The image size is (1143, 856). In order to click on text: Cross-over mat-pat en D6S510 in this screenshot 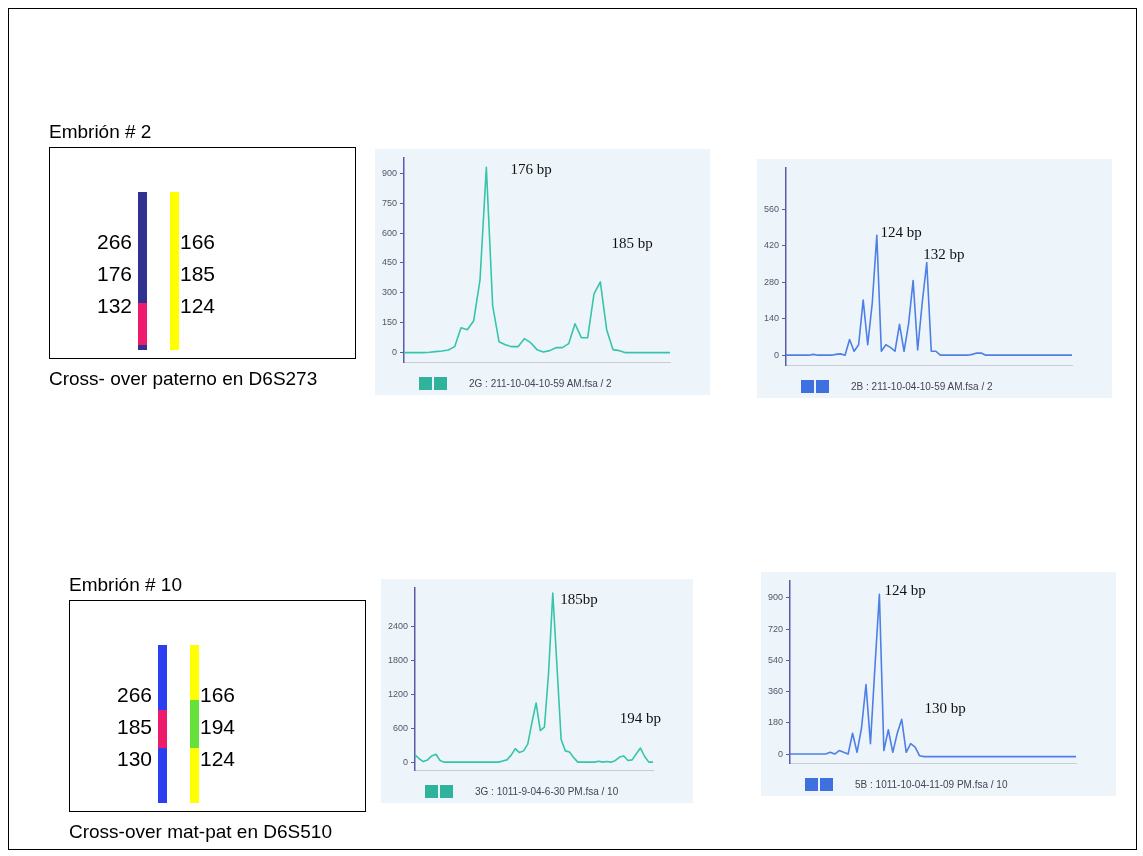, I will do `click(201, 832)`.